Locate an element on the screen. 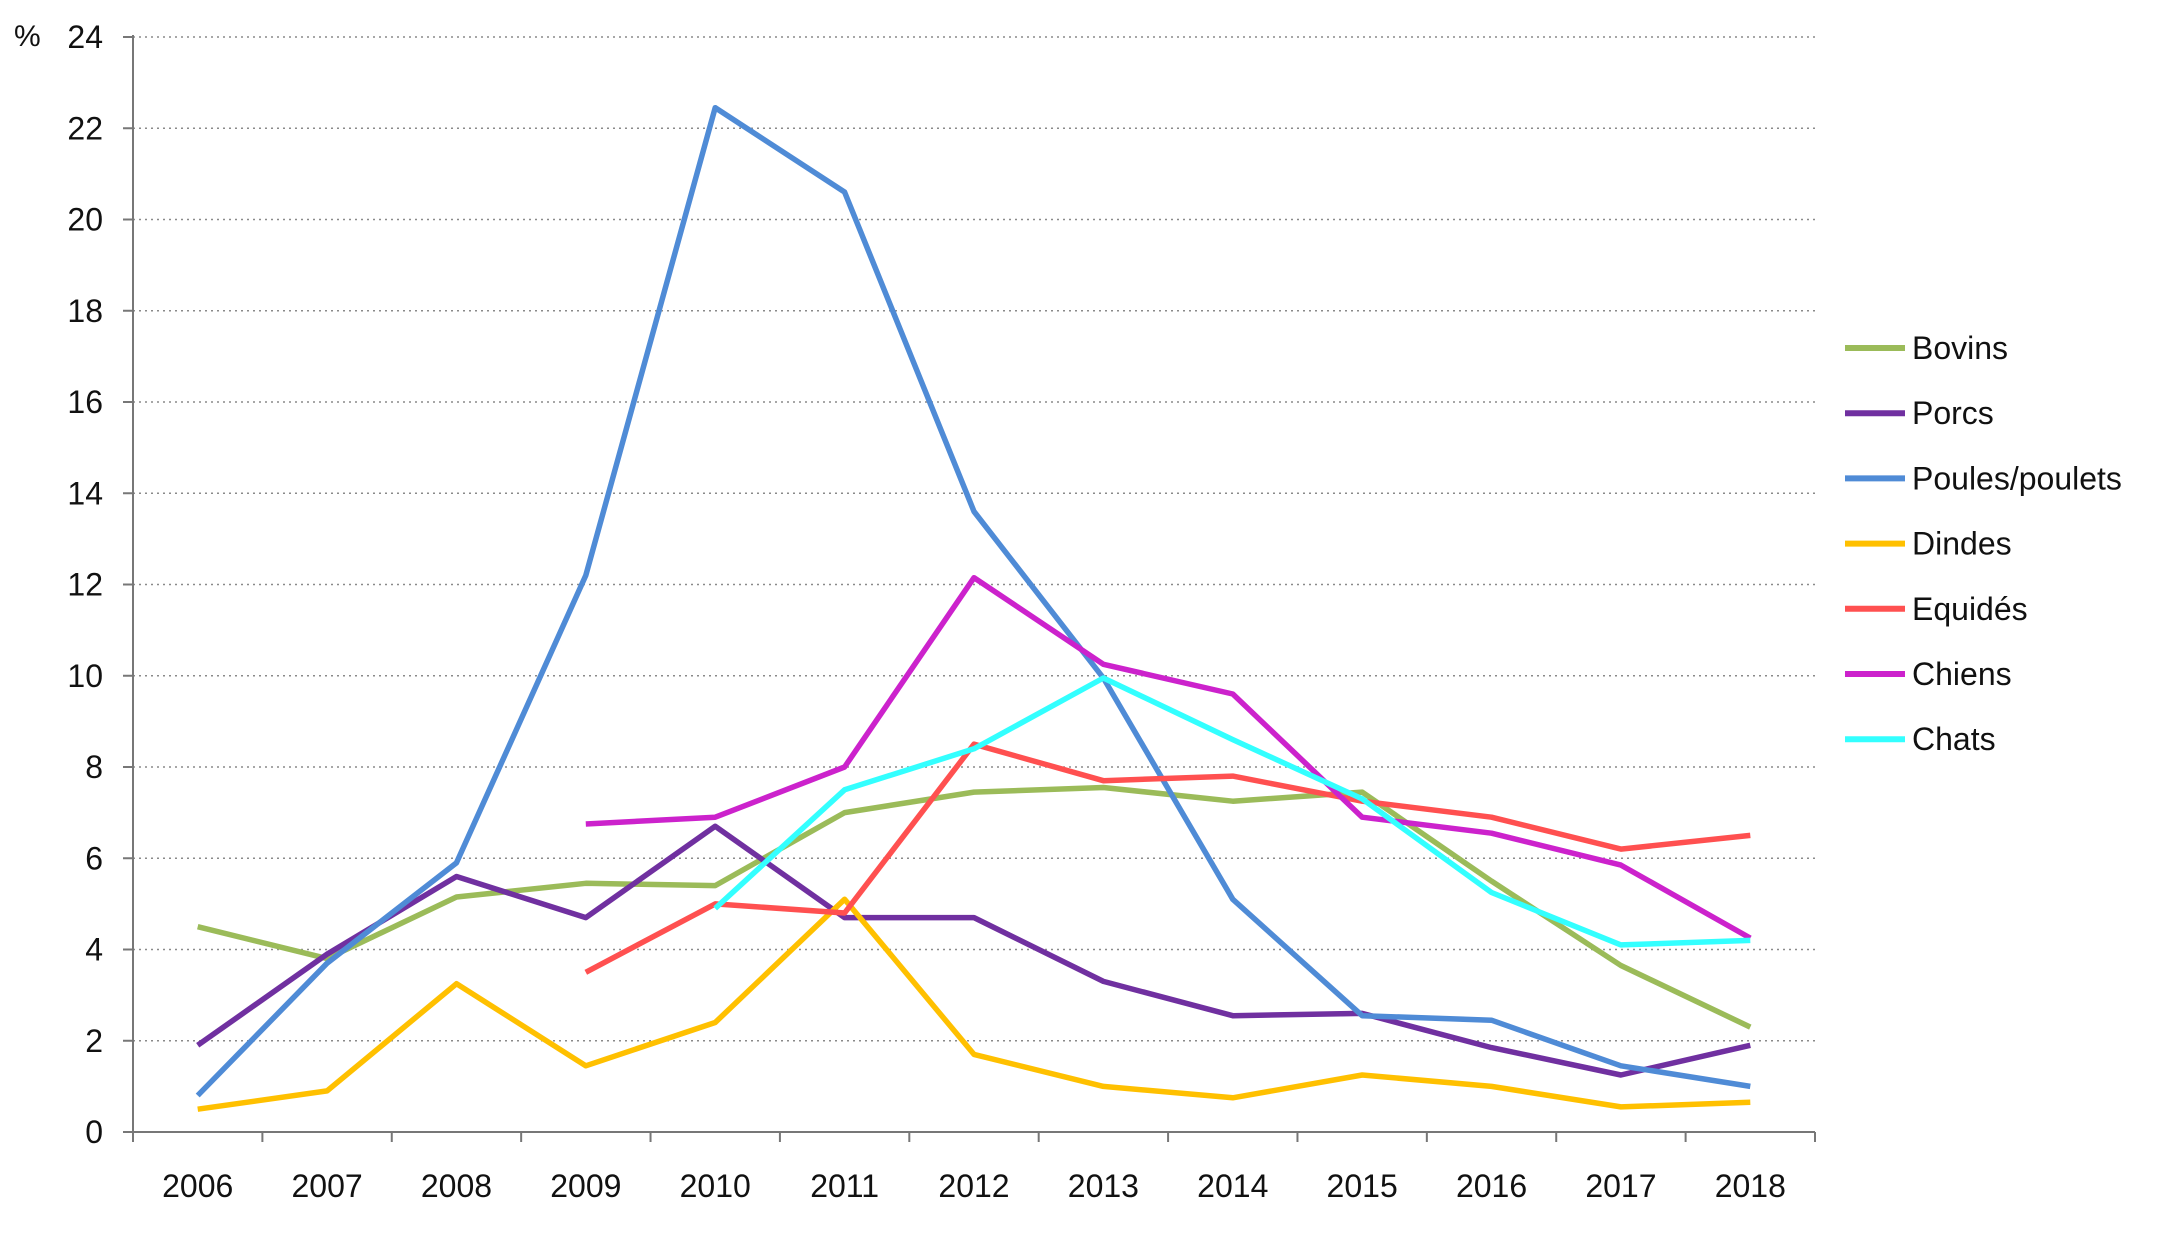  legend-label-poules-poulets: Poules/poulets is located at coordinates (2017, 478).